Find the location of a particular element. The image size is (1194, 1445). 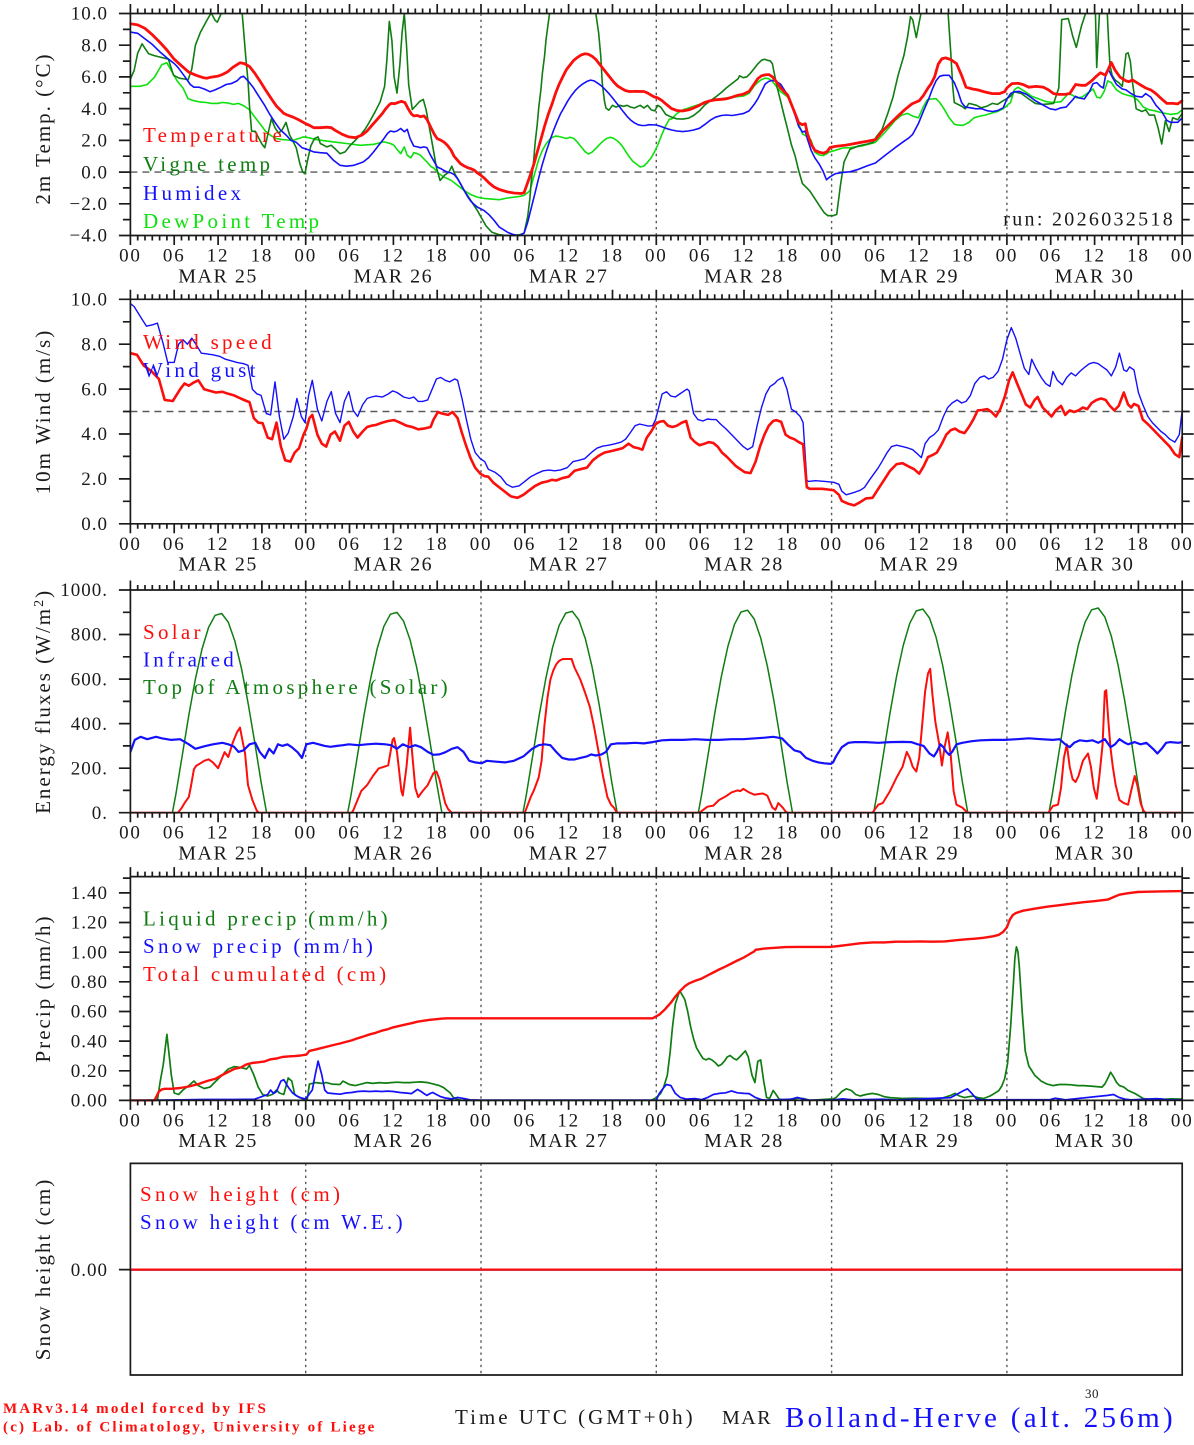

svg-text: DewPoint Temp is located at coordinates (232, 221).